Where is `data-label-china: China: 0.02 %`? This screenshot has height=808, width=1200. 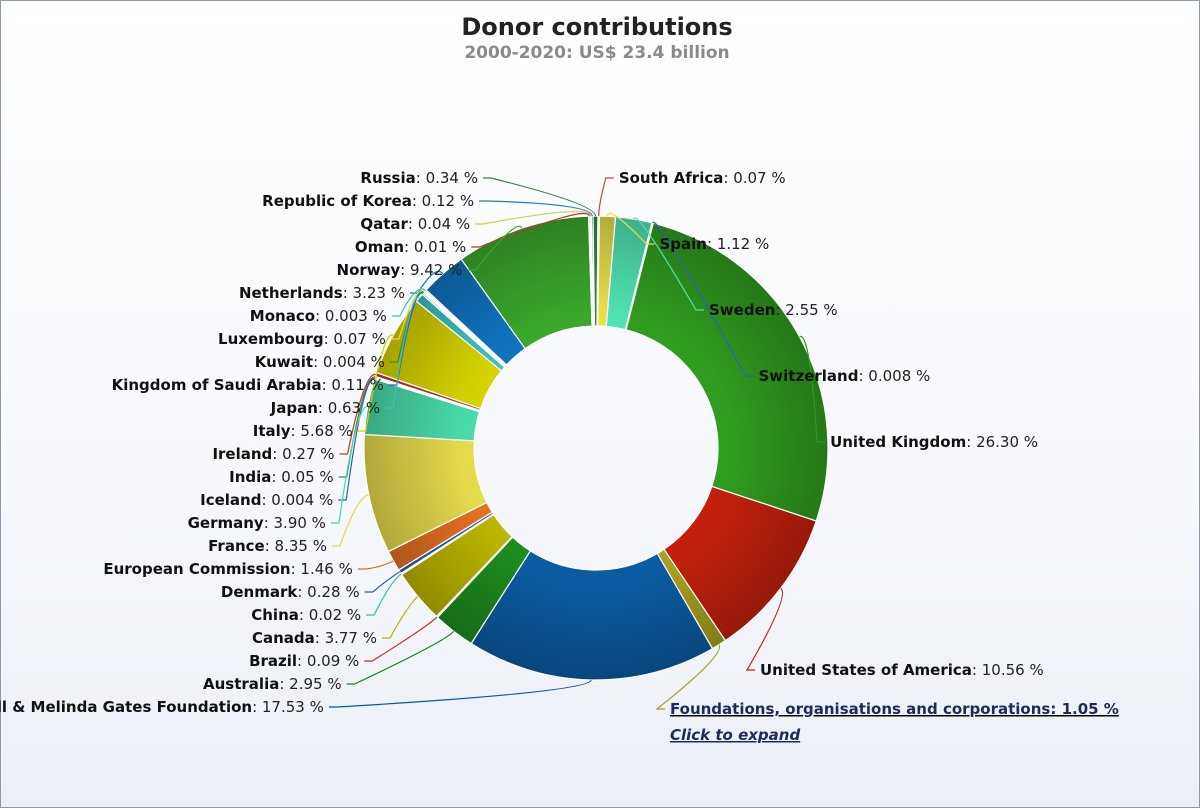 data-label-china: China: 0.02 % is located at coordinates (306, 615).